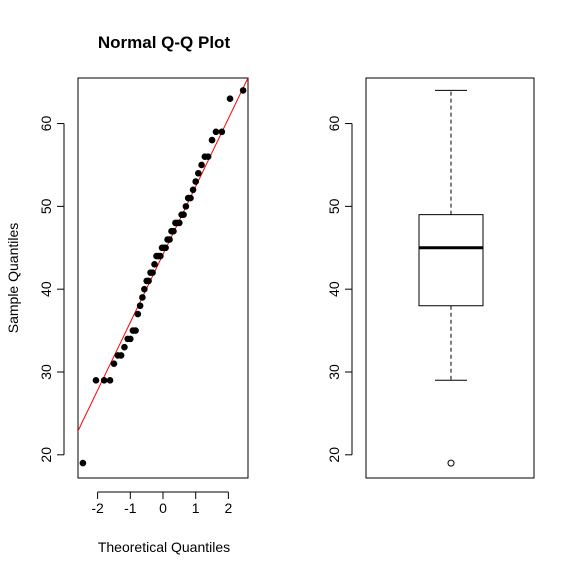  What do you see at coordinates (130, 508) in the screenshot?
I see `qq-x-tick-label: -1` at bounding box center [130, 508].